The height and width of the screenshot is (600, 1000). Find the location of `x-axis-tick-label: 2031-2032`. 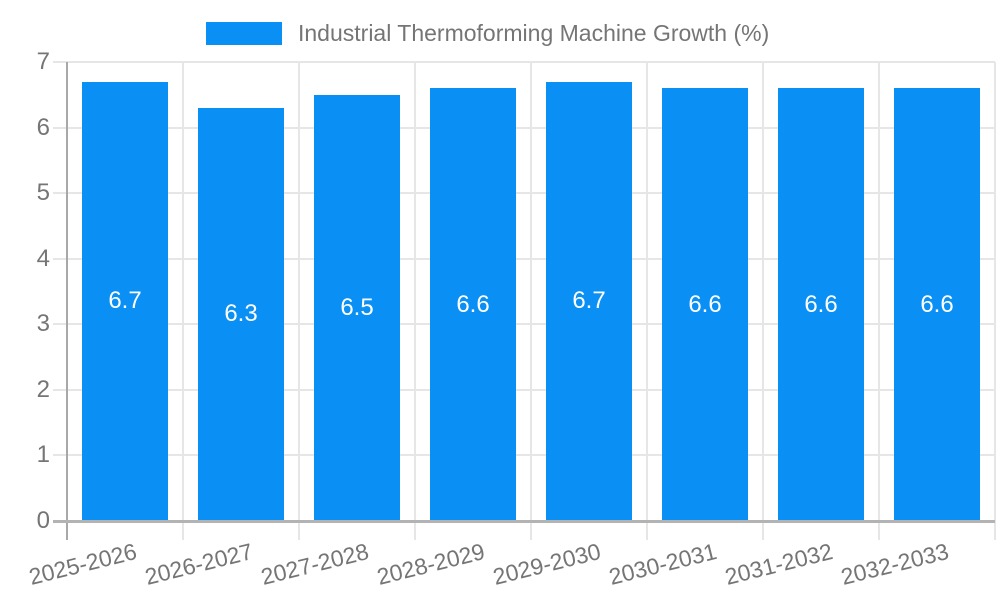

x-axis-tick-label: 2031-2032 is located at coordinates (779, 564).